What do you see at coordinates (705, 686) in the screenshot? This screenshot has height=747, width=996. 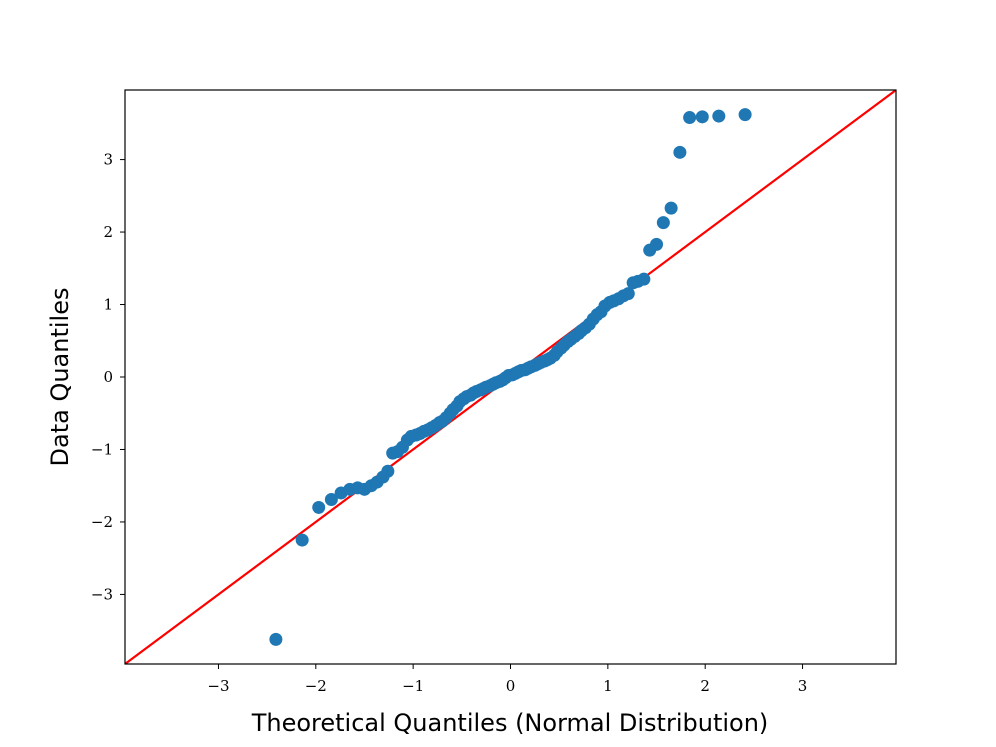 I see `x-tick-label: 2` at bounding box center [705, 686].